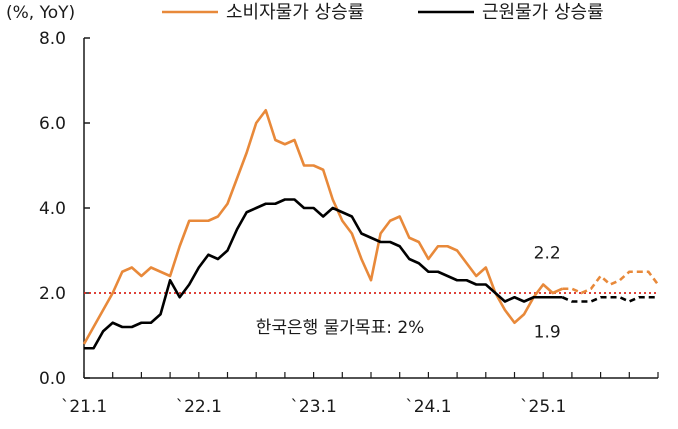 Image resolution: width=678 pixels, height=429 pixels. Describe the element at coordinates (383, 12) in the screenshot. I see `legend: 소비자물가 상승률 근원물가 상승률` at that location.